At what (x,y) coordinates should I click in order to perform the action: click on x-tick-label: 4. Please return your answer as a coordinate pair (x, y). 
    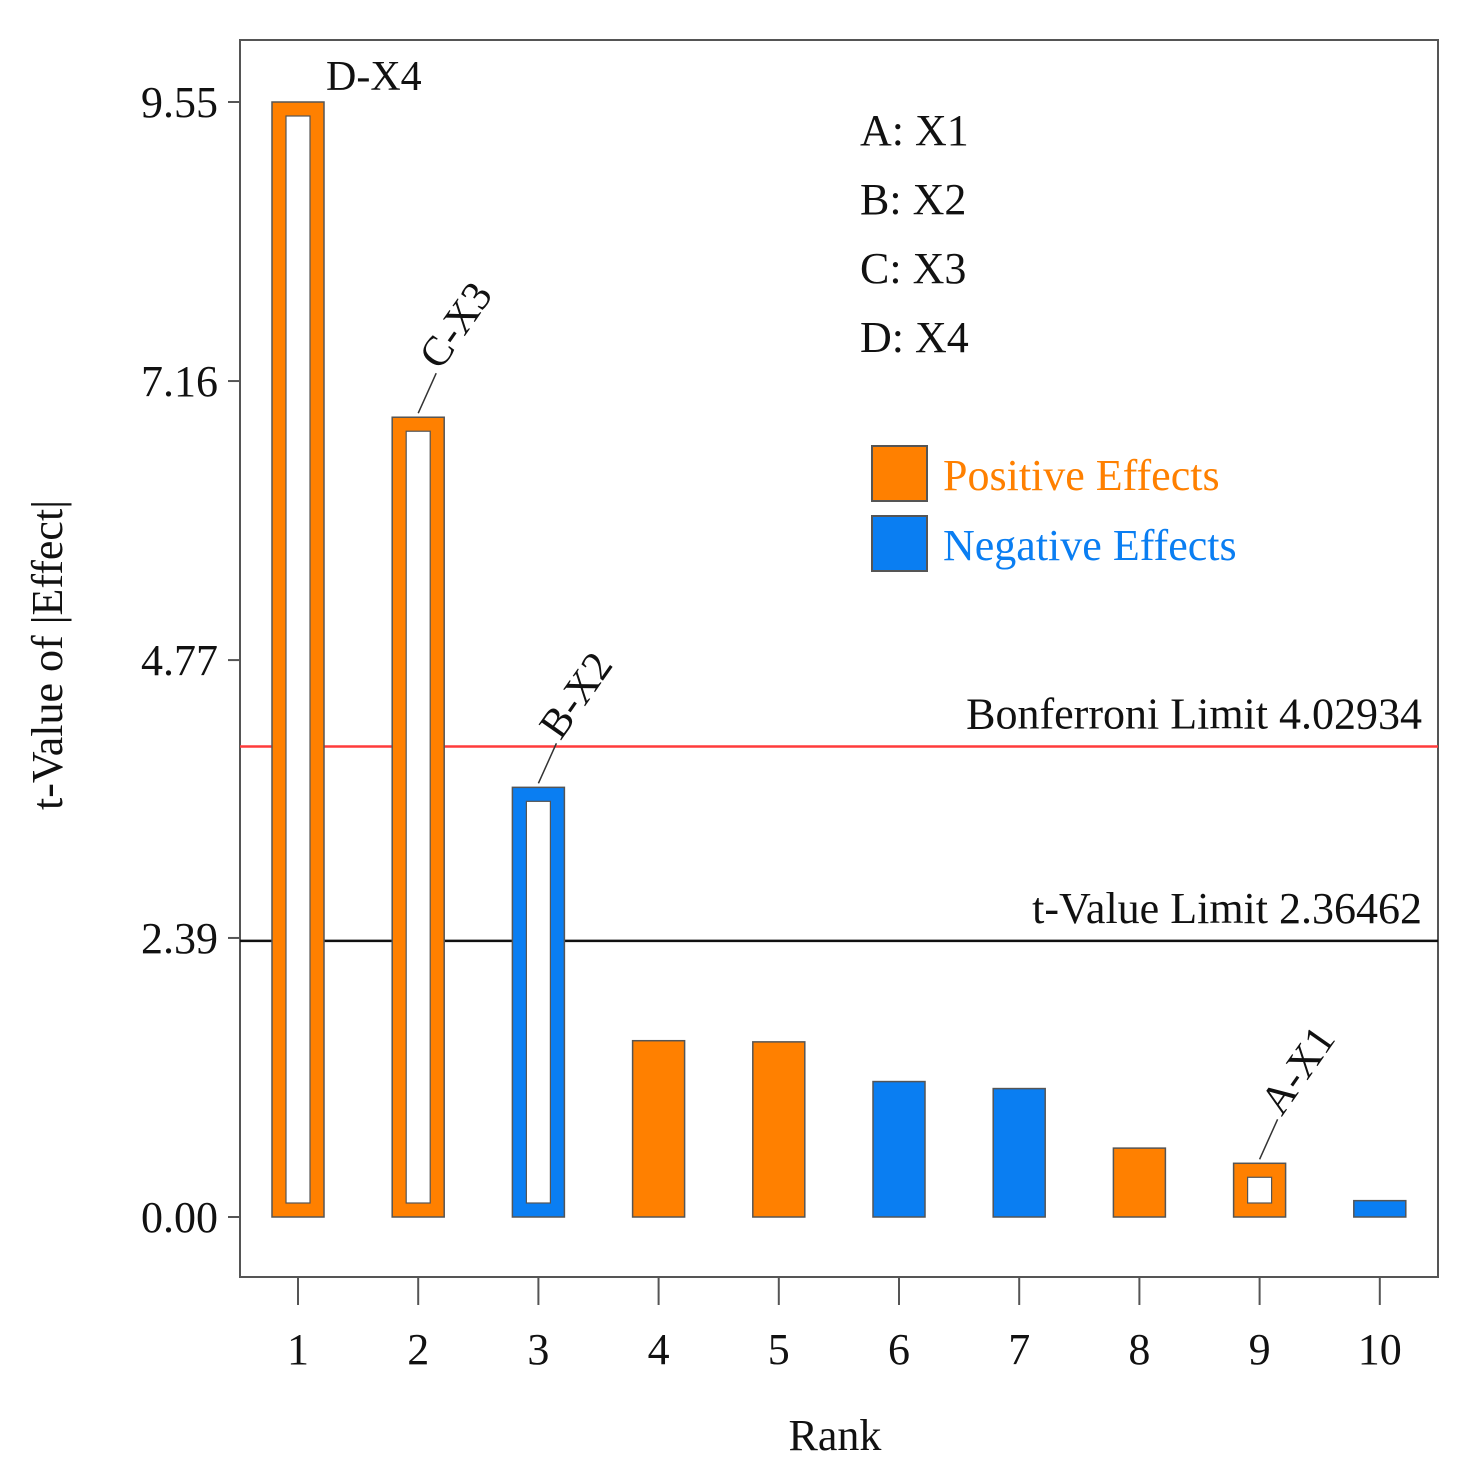
    Looking at the image, I should click on (659, 1349).